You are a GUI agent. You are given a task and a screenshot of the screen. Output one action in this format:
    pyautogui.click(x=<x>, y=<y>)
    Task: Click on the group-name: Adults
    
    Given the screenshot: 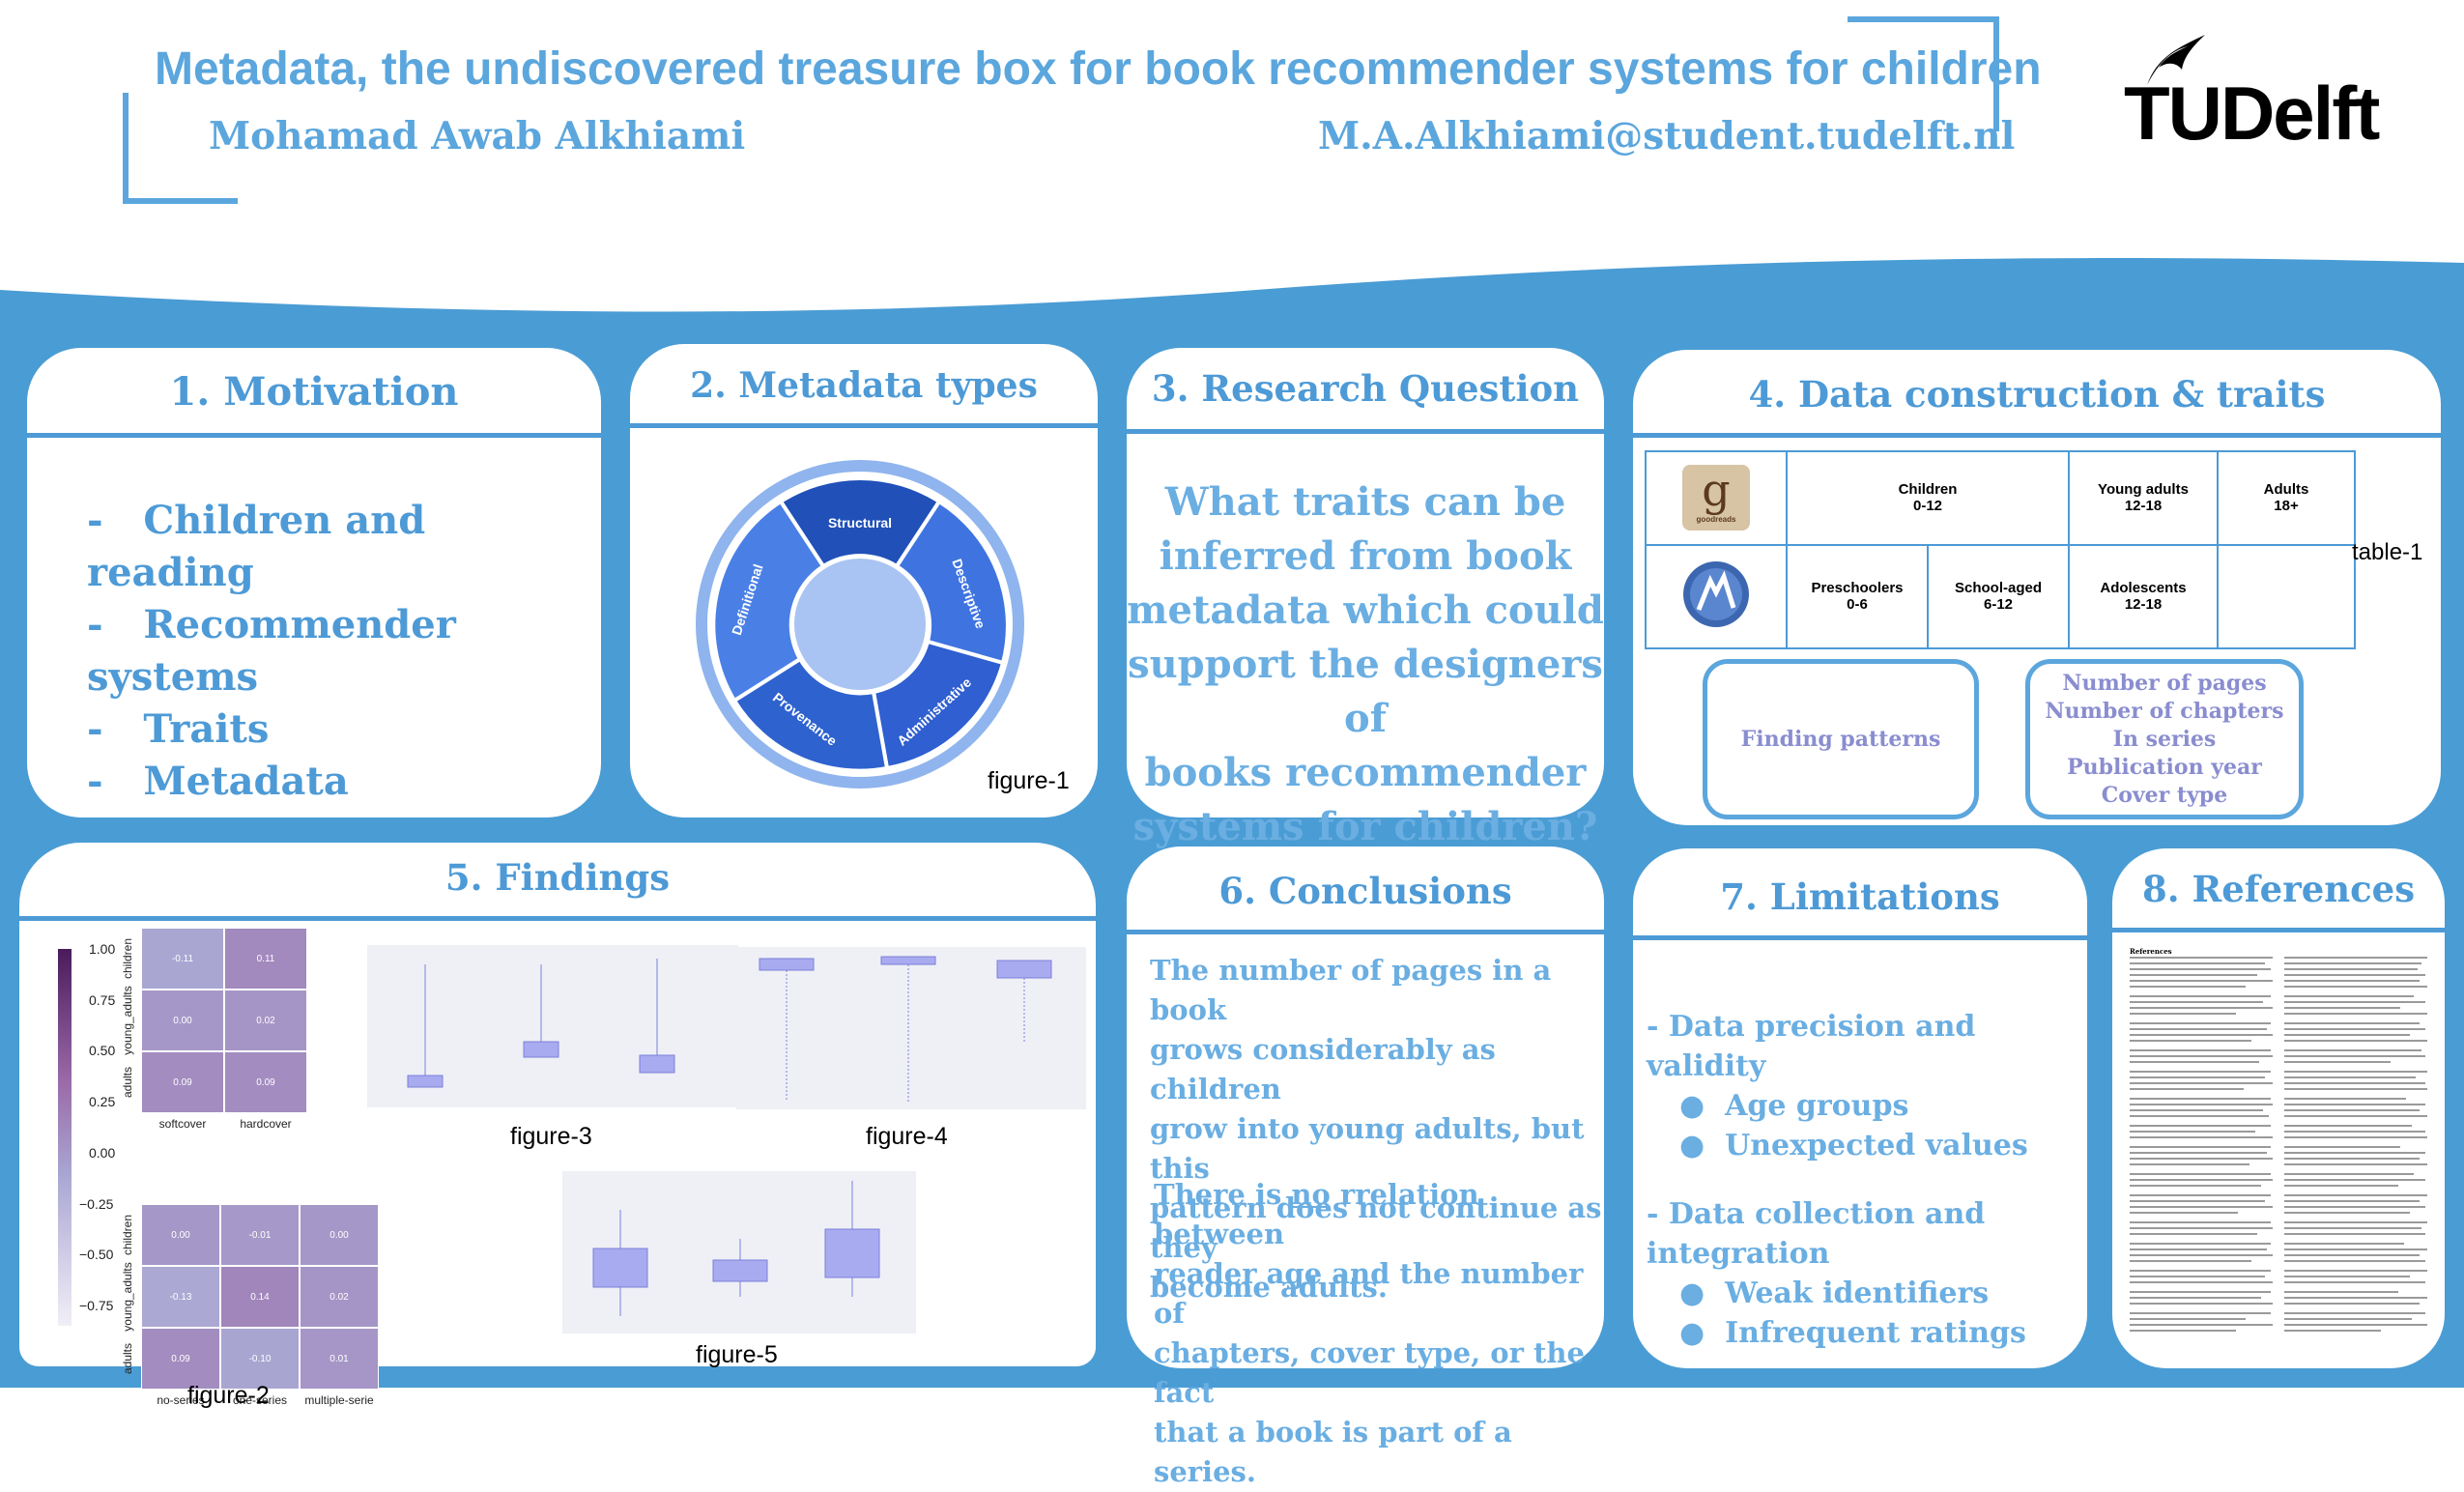 What is the action you would take?
    pyautogui.click(x=2286, y=490)
    